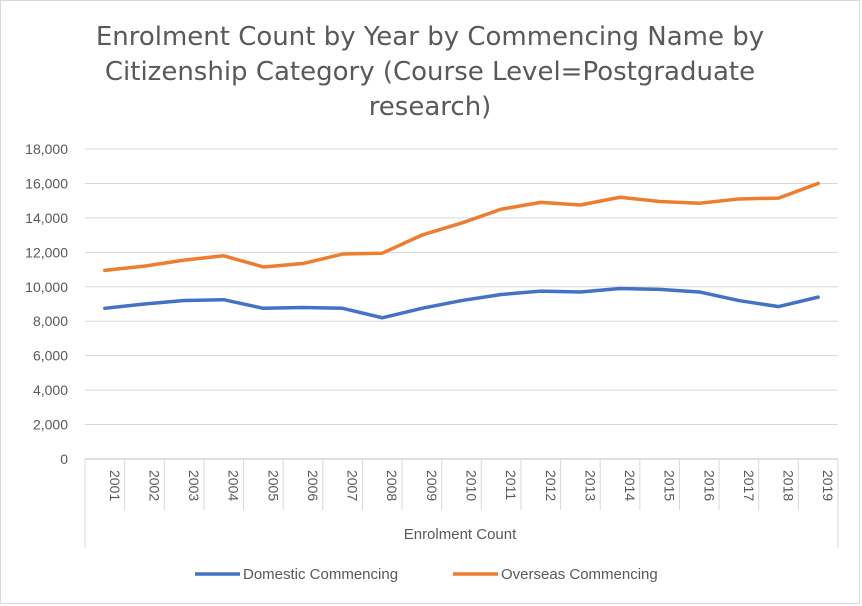  What do you see at coordinates (828, 485) in the screenshot?
I see `x-tick-label: 2019` at bounding box center [828, 485].